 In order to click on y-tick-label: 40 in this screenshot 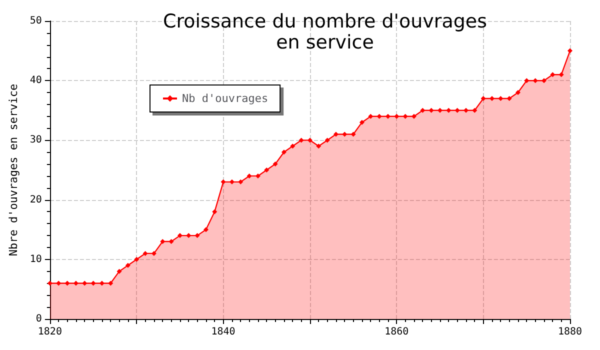, I will do `click(36, 80)`.